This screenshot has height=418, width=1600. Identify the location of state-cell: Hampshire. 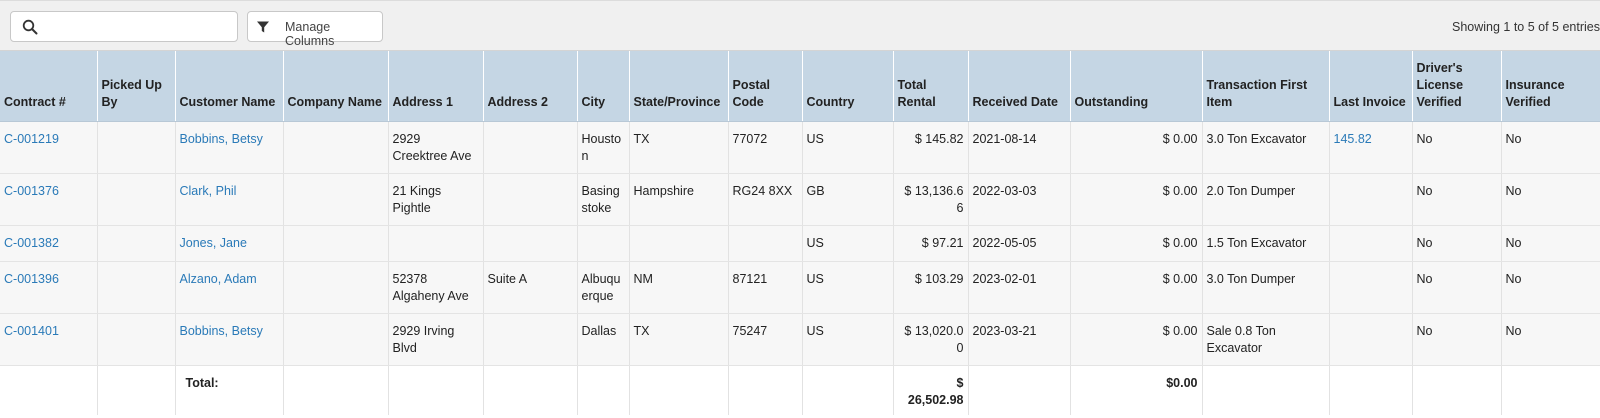
(678, 199).